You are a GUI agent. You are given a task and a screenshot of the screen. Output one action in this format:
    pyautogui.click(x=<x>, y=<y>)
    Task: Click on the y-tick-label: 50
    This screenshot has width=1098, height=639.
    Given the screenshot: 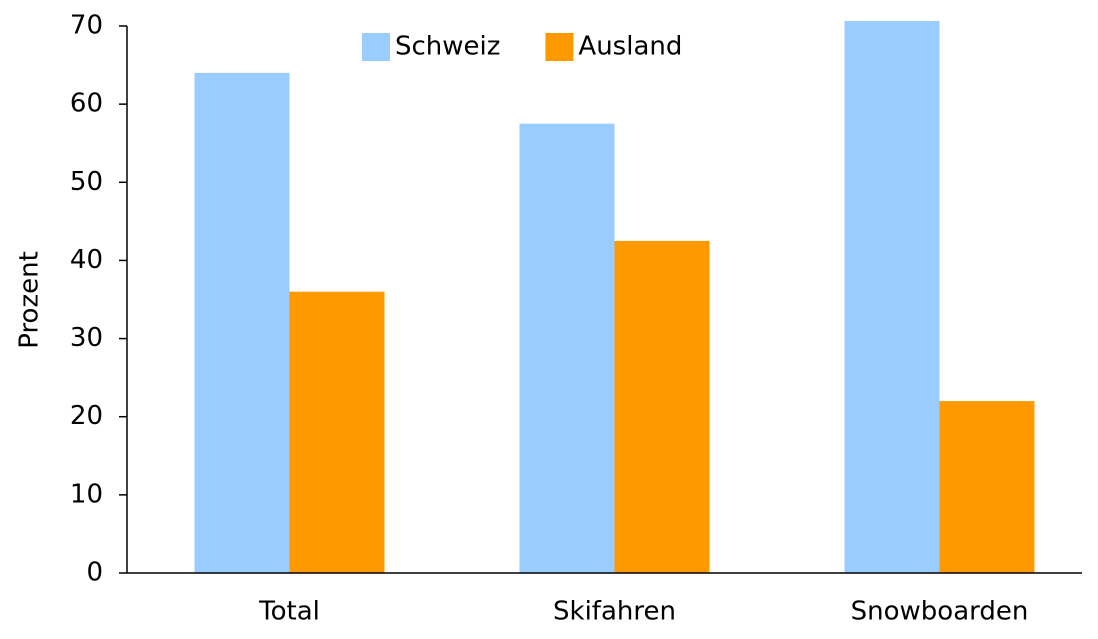 What is the action you would take?
    pyautogui.click(x=86, y=182)
    